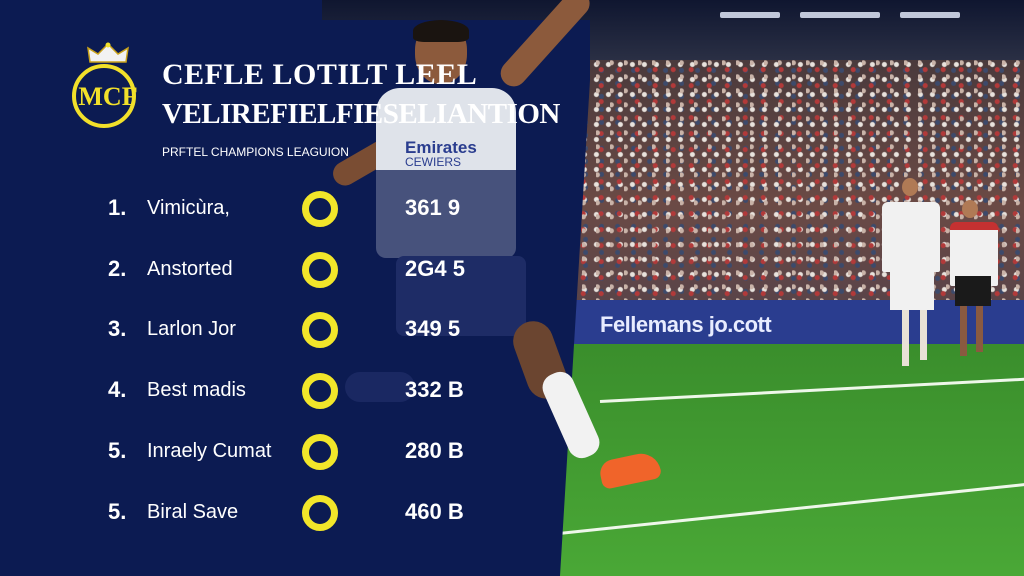  Describe the element at coordinates (196, 390) in the screenshot. I see `player-name: Best madis` at that location.